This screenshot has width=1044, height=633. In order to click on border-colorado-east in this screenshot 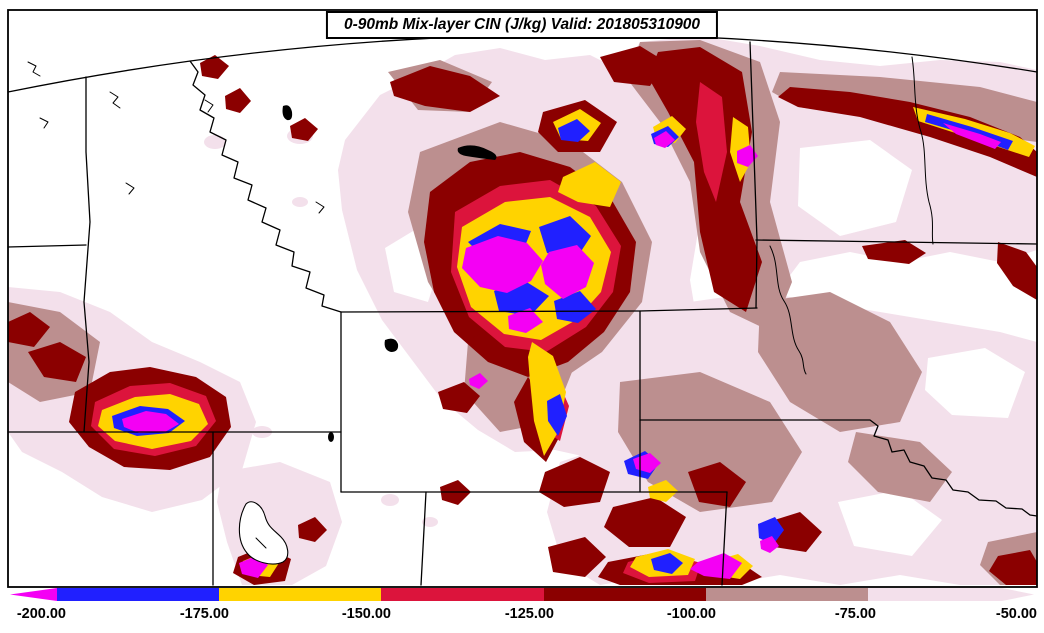, I will do `click(724, 538)`.